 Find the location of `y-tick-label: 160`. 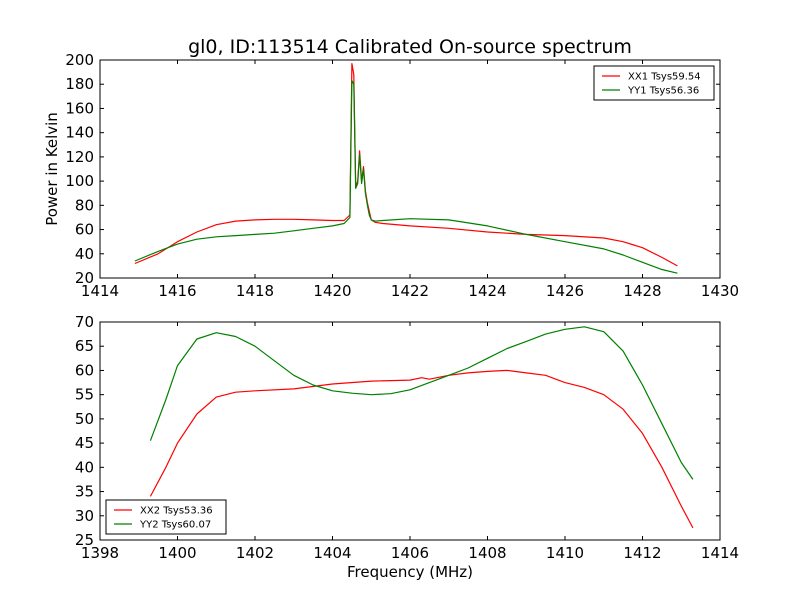

y-tick-label: 160 is located at coordinates (79, 108).